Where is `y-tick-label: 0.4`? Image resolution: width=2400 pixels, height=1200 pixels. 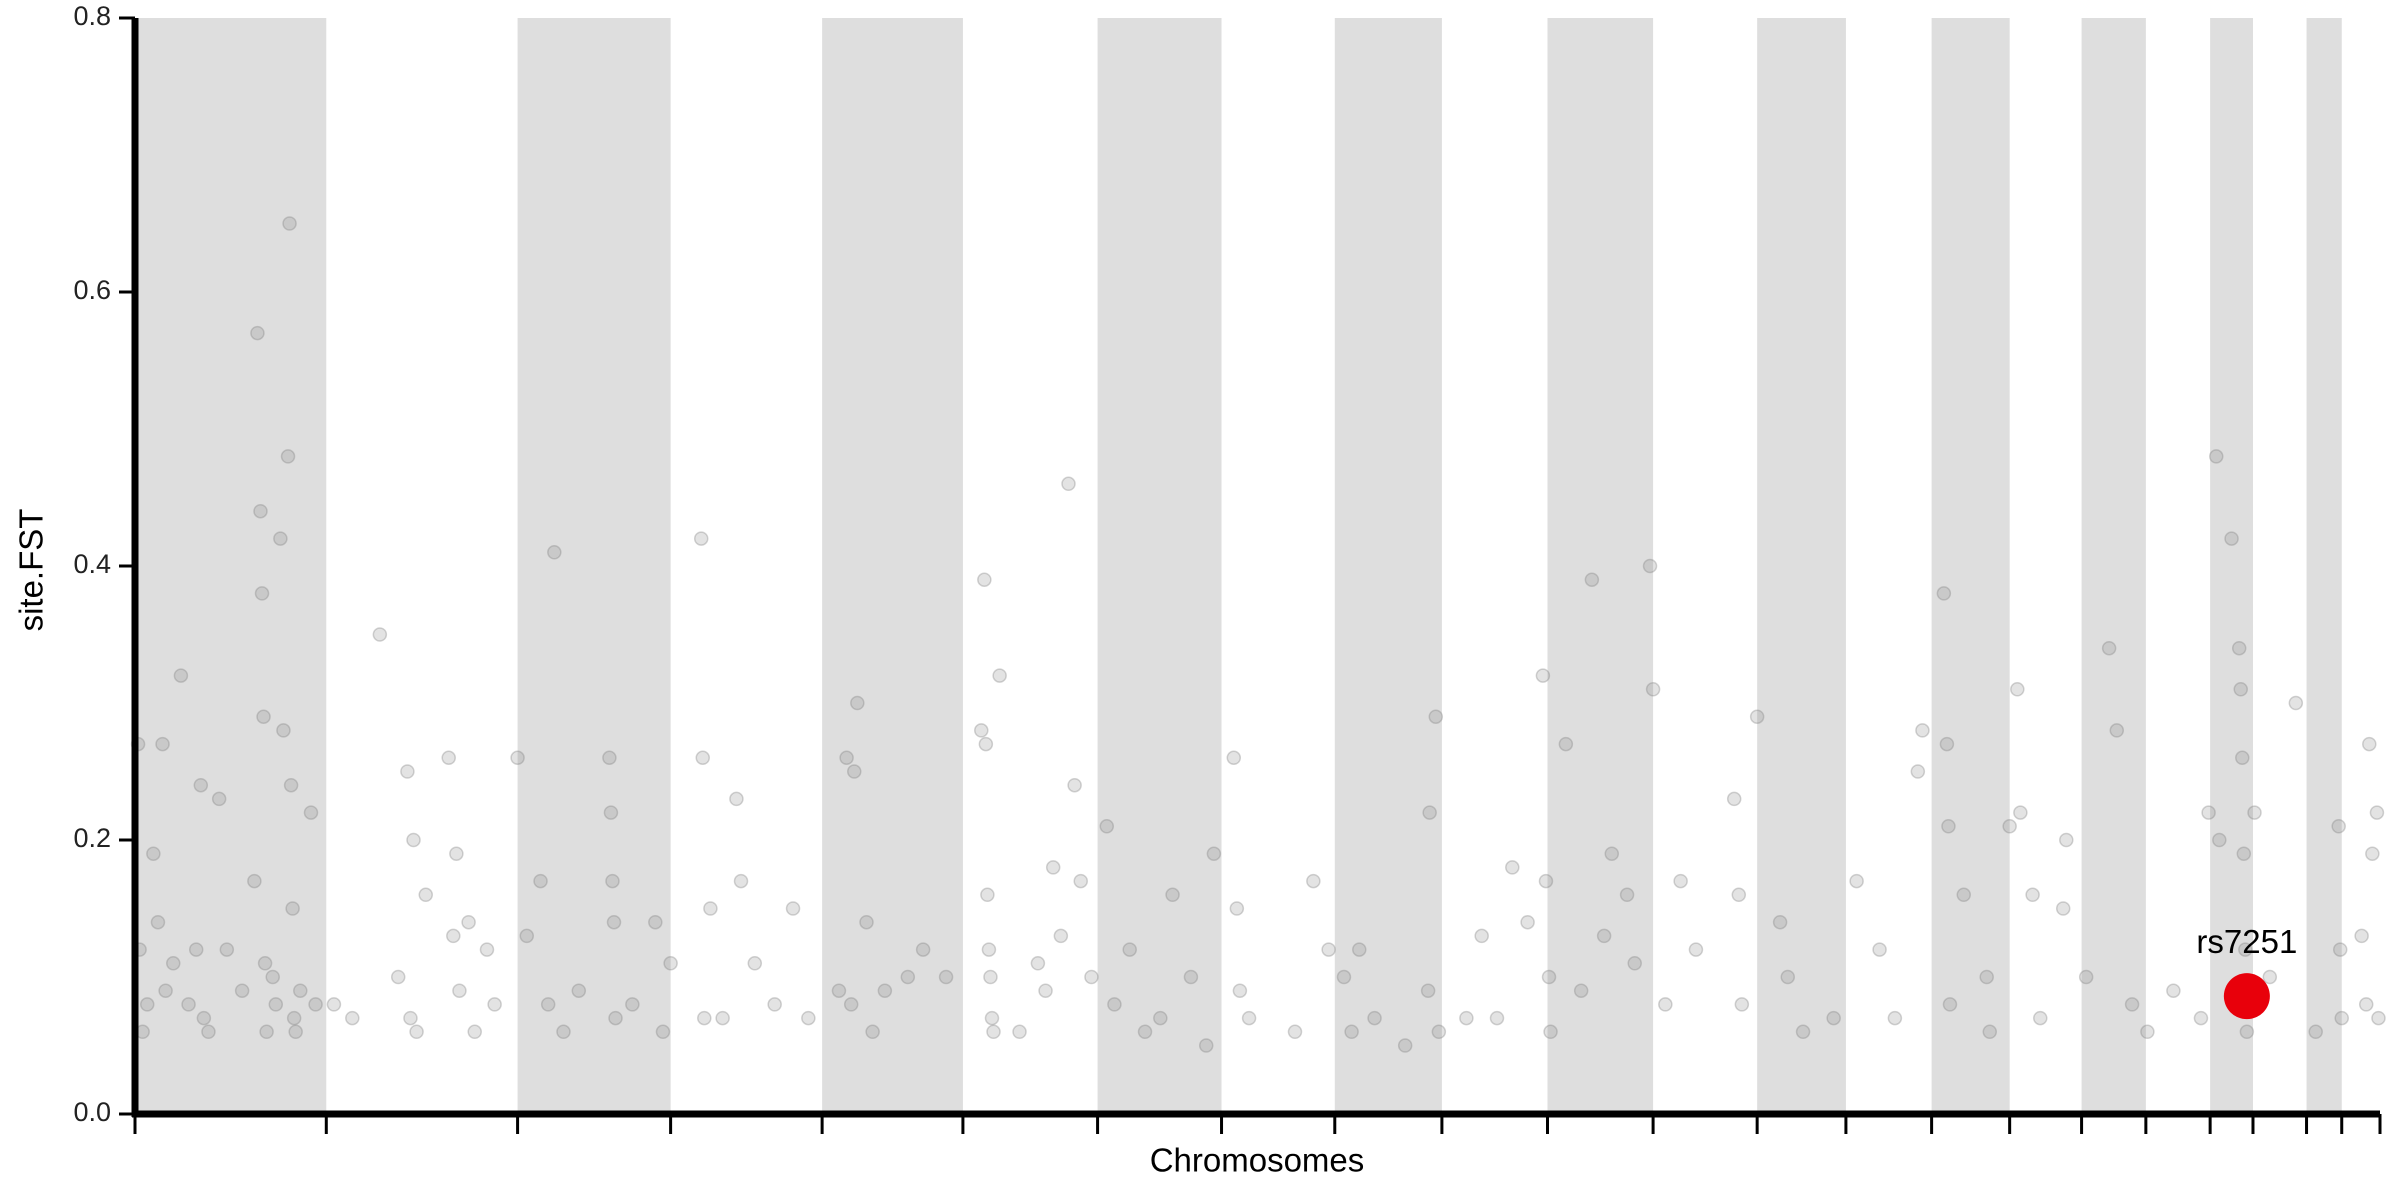 y-tick-label: 0.4 is located at coordinates (92, 564).